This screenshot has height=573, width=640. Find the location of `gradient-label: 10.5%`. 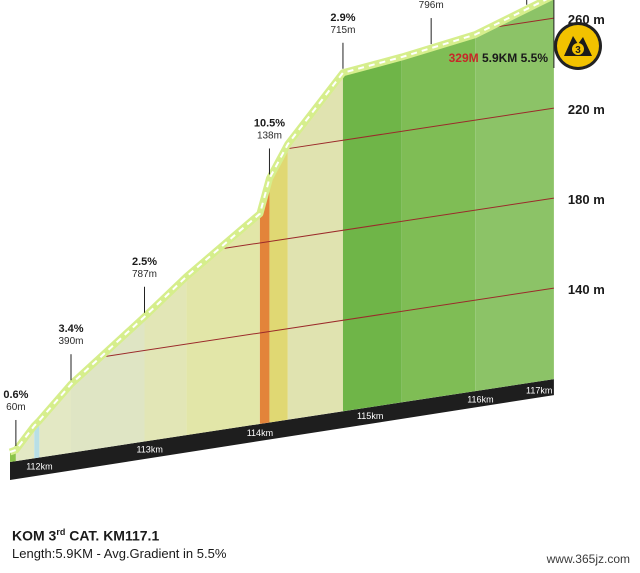

gradient-label: 10.5% is located at coordinates (269, 123).